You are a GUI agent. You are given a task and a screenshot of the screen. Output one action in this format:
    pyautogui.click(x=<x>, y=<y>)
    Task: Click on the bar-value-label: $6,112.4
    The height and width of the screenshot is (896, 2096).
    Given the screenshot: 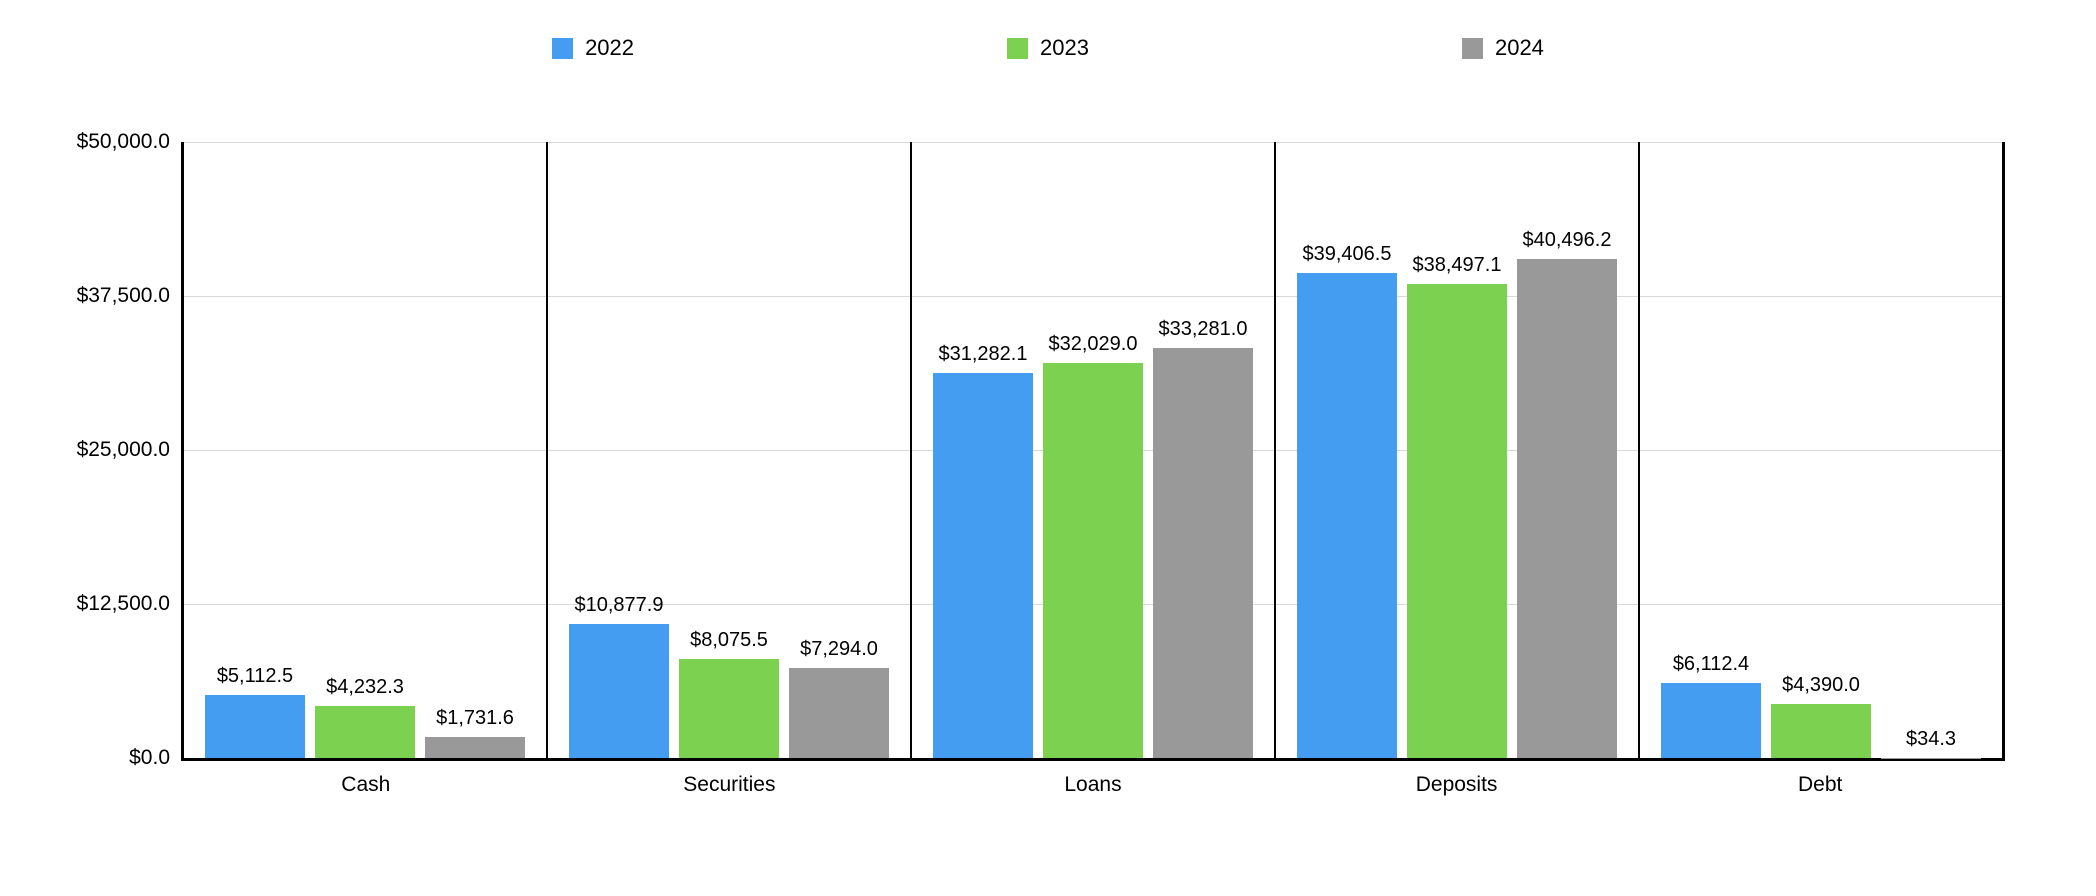 What is the action you would take?
    pyautogui.click(x=1711, y=663)
    